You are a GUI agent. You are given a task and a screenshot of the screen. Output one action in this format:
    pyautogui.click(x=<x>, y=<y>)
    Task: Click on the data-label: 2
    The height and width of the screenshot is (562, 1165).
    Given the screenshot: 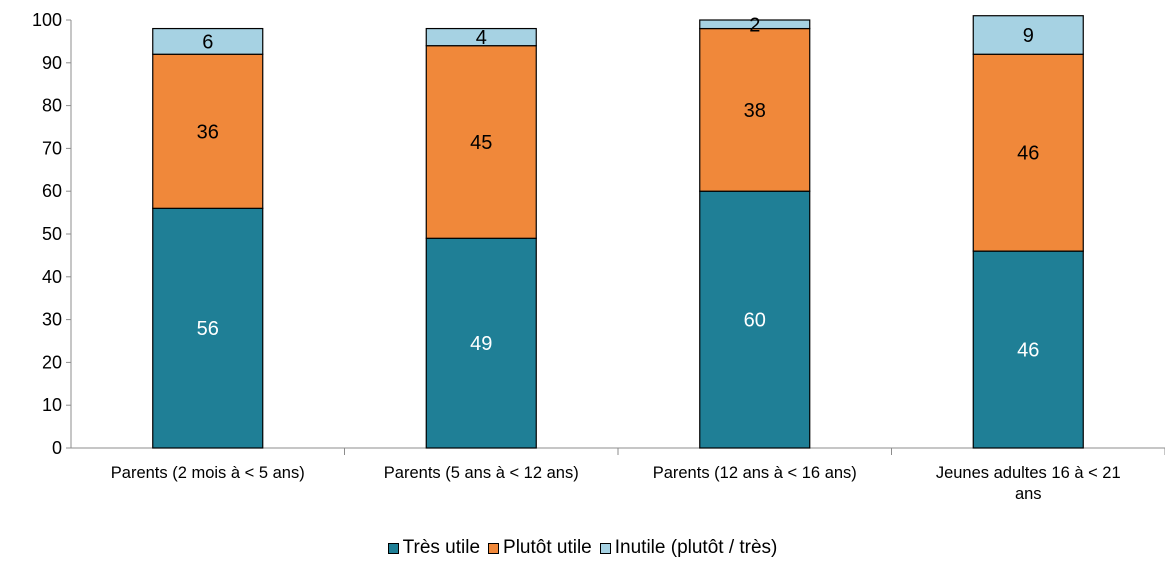 What is the action you would take?
    pyautogui.click(x=754, y=25)
    